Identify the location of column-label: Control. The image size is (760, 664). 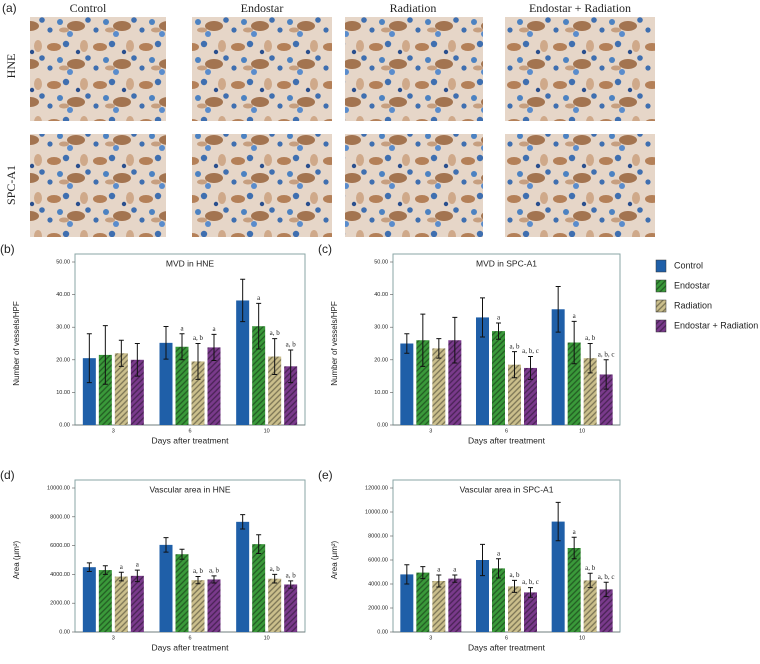
(88, 8).